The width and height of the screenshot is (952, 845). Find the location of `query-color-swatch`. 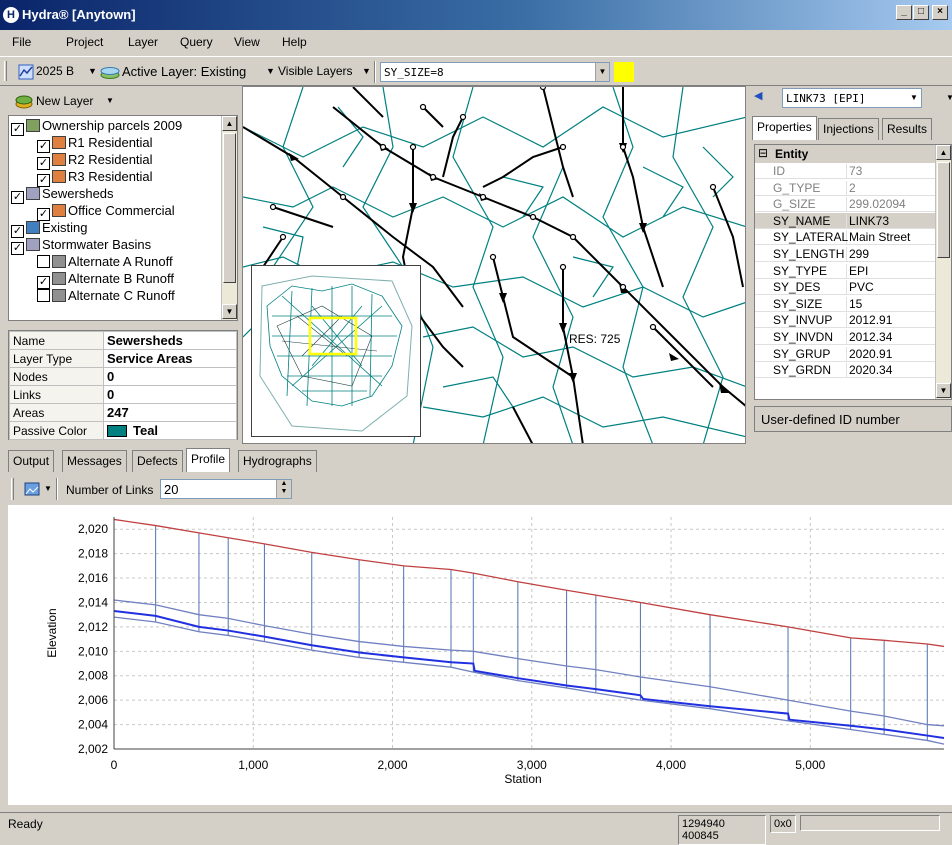

query-color-swatch is located at coordinates (624, 72).